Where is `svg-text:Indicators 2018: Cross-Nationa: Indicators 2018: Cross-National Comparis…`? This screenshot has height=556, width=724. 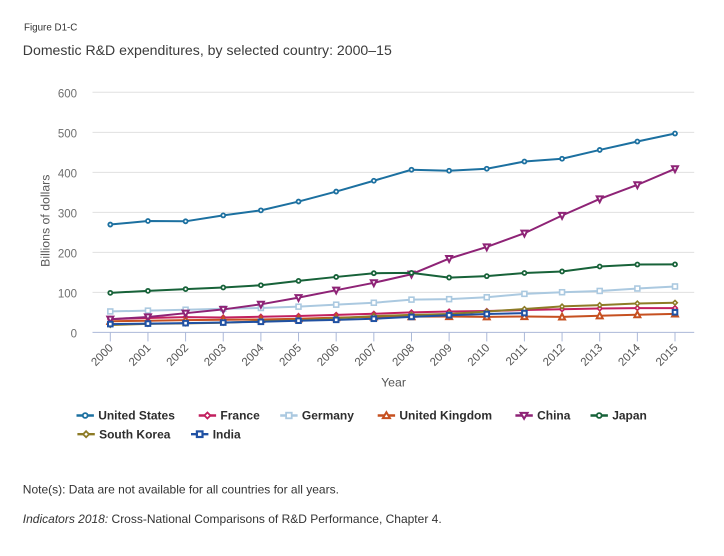
svg-text:Indicators 2018: Cross-Nationa: Indicators 2018: Cross-National Comparis… is located at coordinates (232, 519).